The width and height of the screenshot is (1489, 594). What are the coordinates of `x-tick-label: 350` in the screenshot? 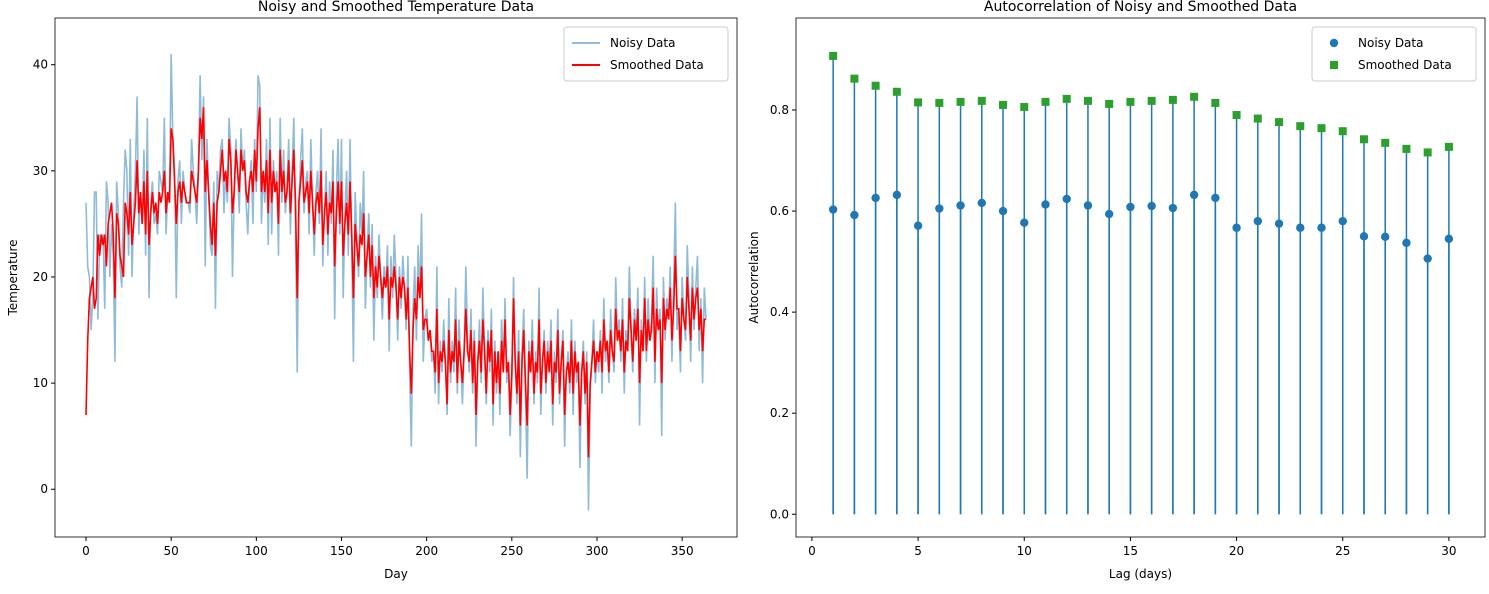 It's located at (682, 551).